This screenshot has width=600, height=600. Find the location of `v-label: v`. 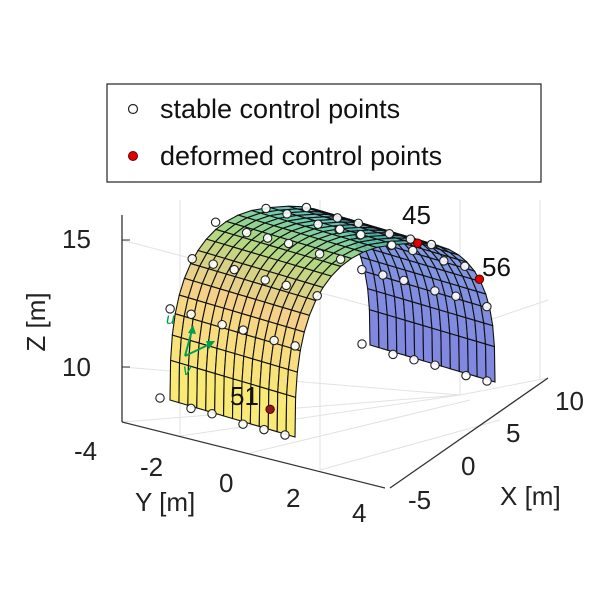

v-label: v is located at coordinates (187, 370).